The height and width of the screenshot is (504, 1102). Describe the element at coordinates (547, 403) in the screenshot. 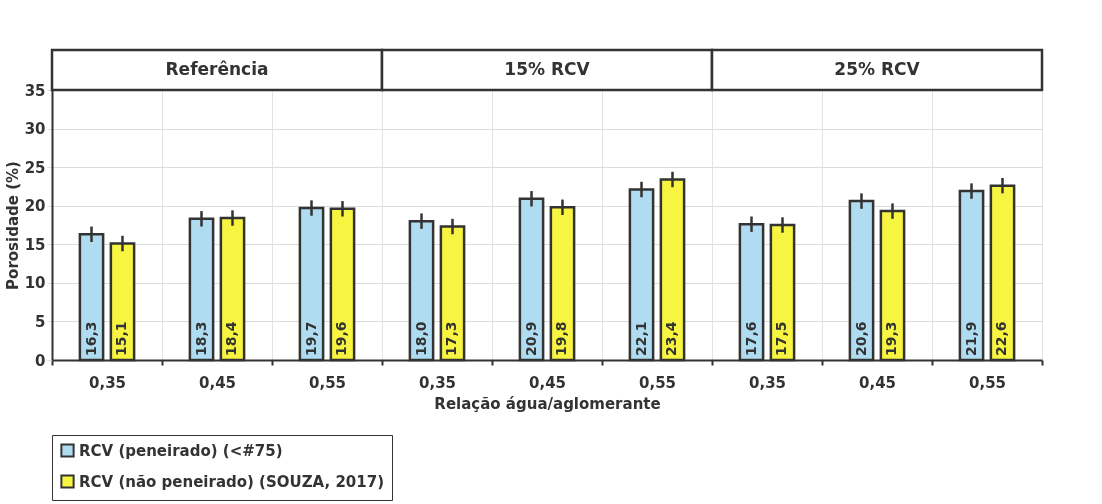

I see `x-axis-title: Relação água/aglomerante` at that location.